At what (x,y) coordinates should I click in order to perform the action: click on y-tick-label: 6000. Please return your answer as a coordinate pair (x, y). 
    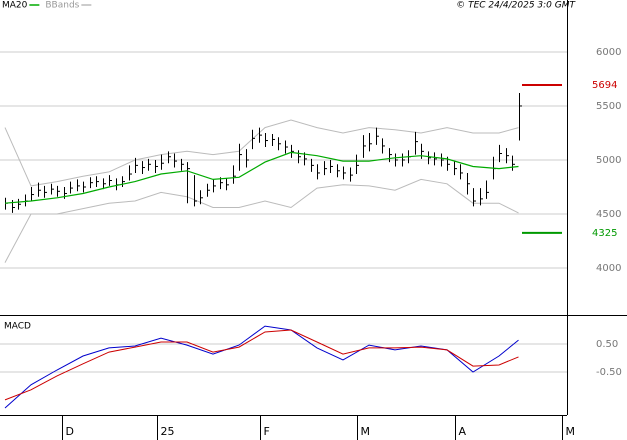
    Looking at the image, I should click on (608, 52).